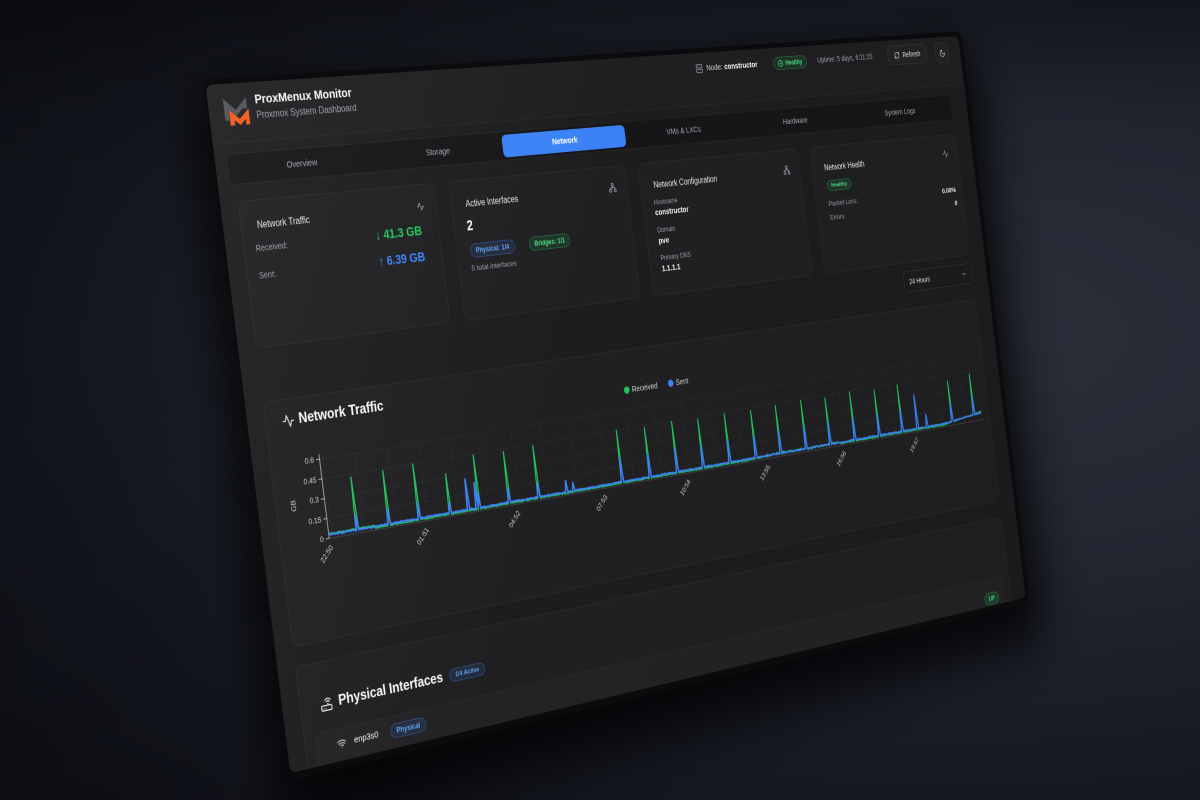 The height and width of the screenshot is (800, 1200). I want to click on svg-text: 16:56, so click(841, 458).